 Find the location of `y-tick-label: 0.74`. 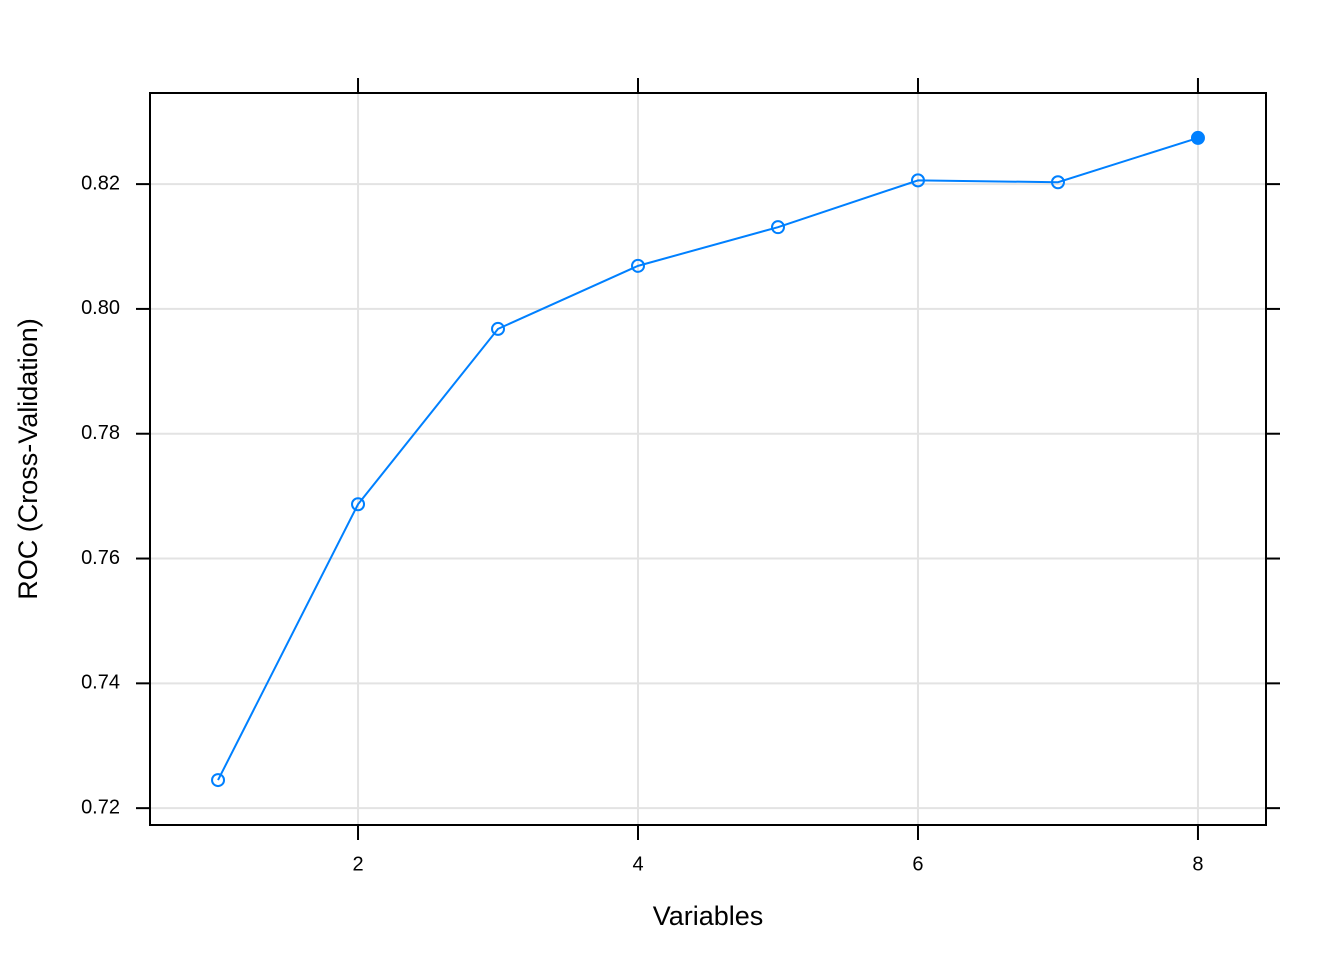

y-tick-label: 0.74 is located at coordinates (100, 683).